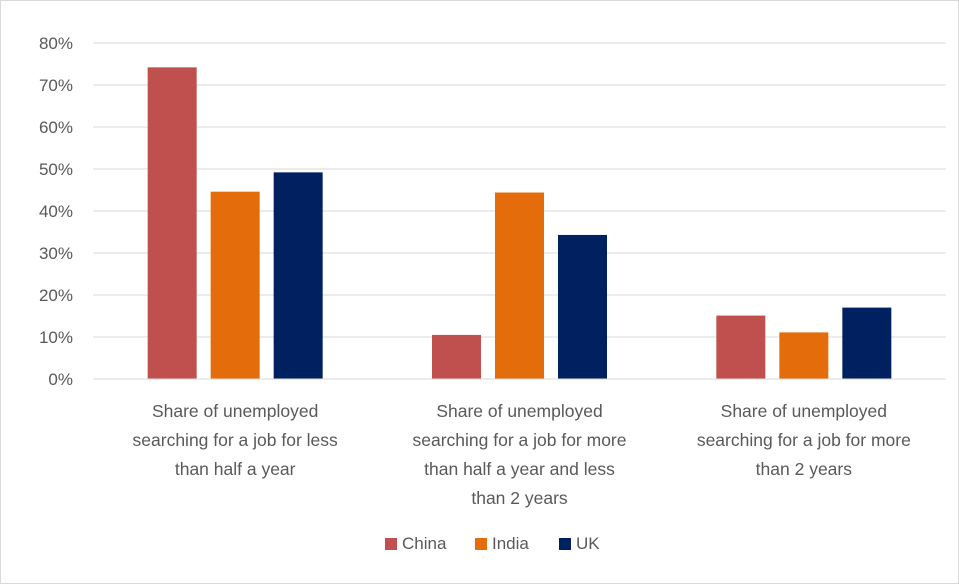  What do you see at coordinates (56, 127) in the screenshot?
I see `y-tick-label: 60%` at bounding box center [56, 127].